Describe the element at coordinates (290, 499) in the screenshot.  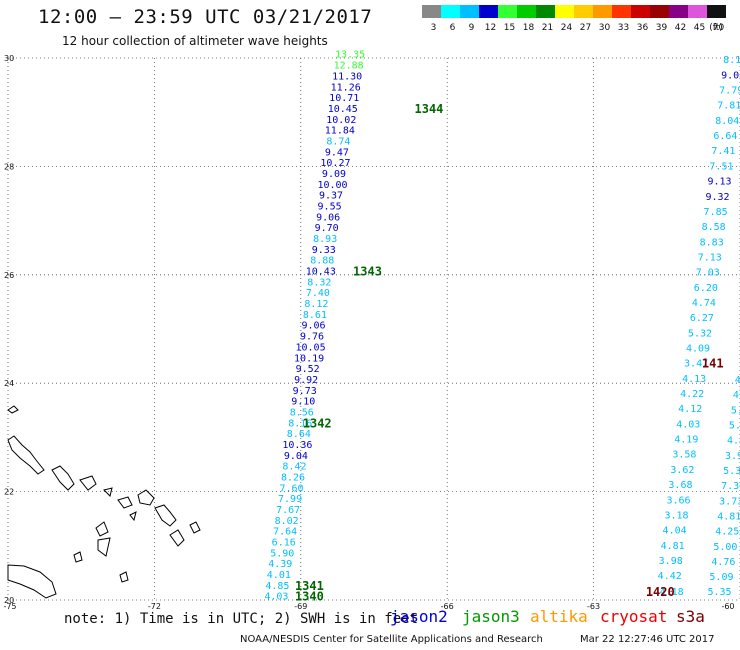
I see `wave-height-value: 7.99` at that location.